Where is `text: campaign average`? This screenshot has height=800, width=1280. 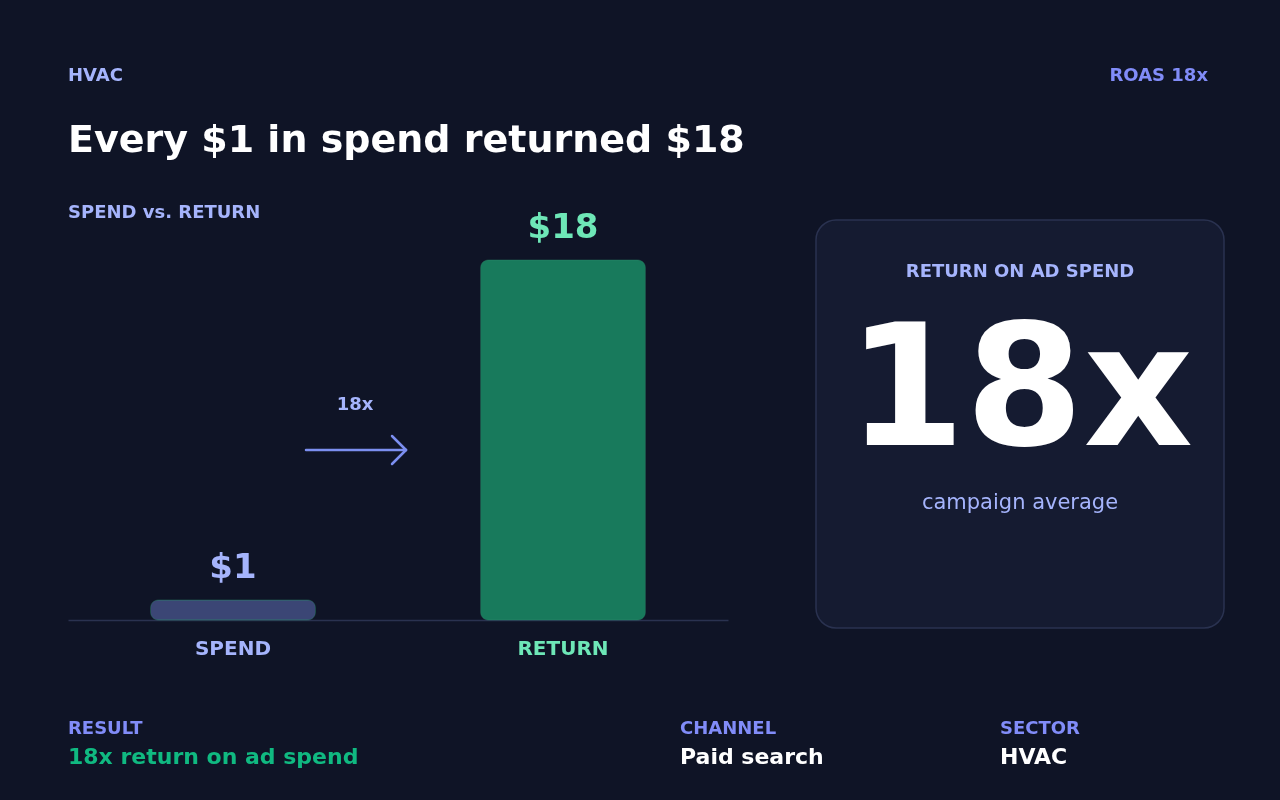 text: campaign average is located at coordinates (1020, 502).